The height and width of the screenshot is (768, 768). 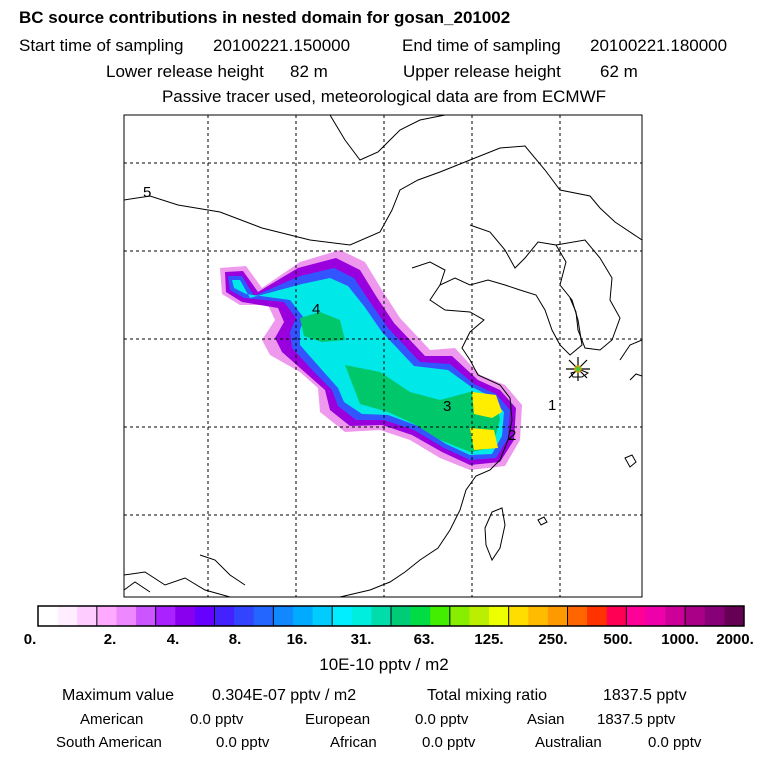 What do you see at coordinates (481, 45) in the screenshot?
I see `end-time-label: End time of sampling` at bounding box center [481, 45].